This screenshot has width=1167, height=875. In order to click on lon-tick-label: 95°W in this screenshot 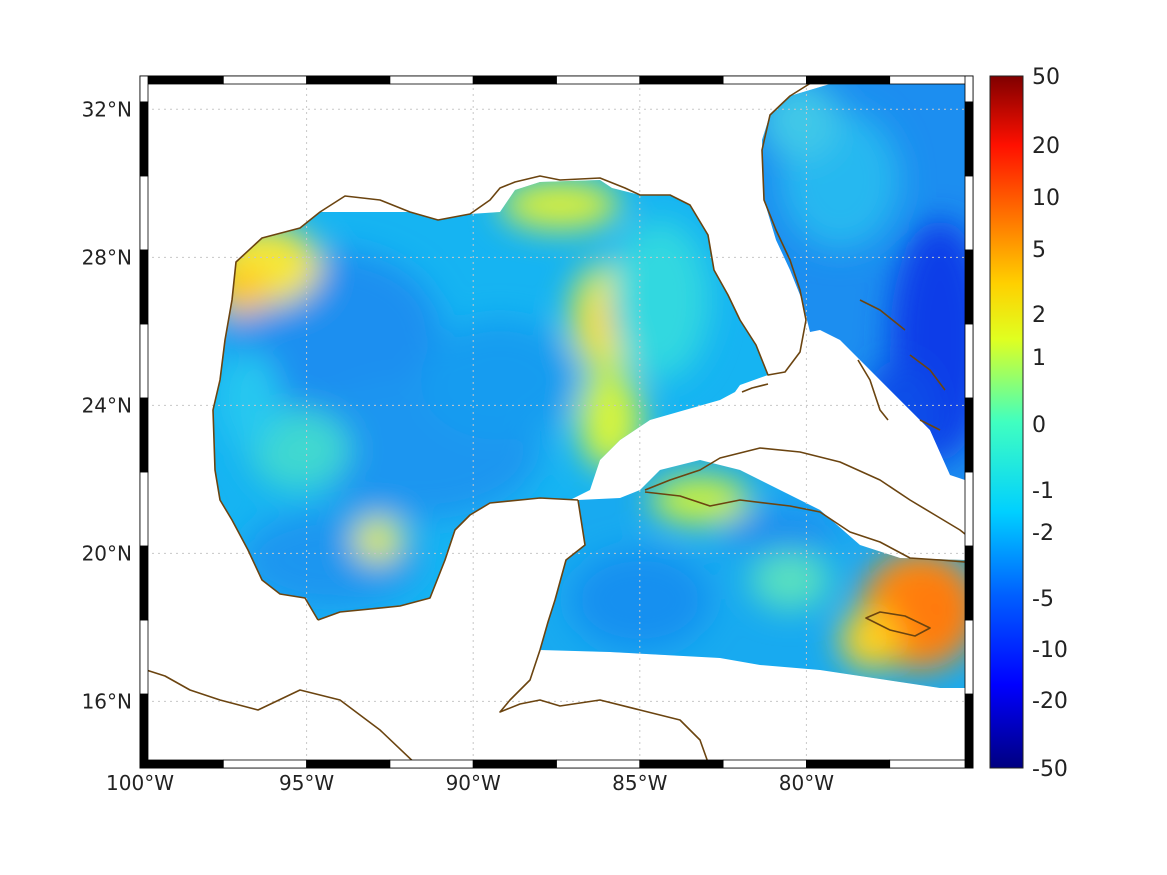, I will do `click(306, 783)`.